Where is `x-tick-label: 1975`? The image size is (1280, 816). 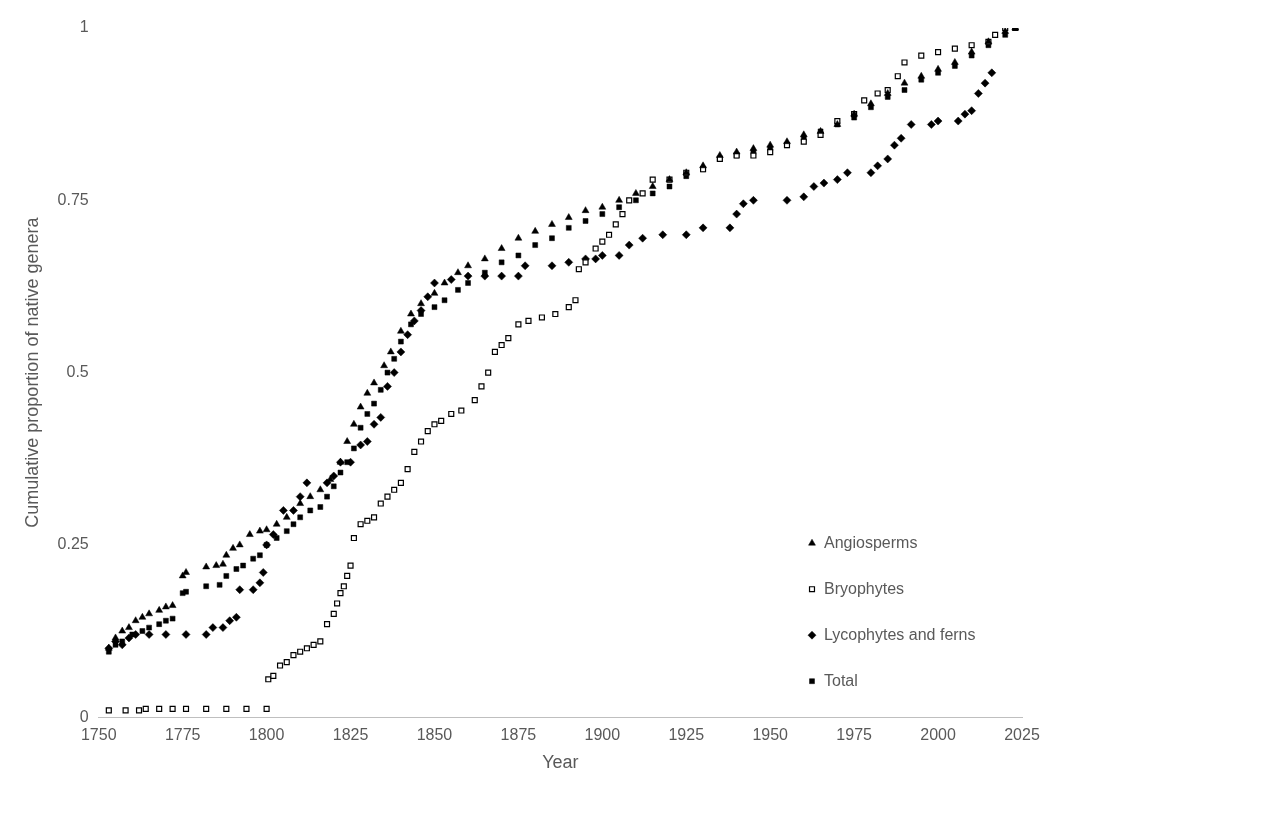 x-tick-label: 1975 is located at coordinates (854, 735).